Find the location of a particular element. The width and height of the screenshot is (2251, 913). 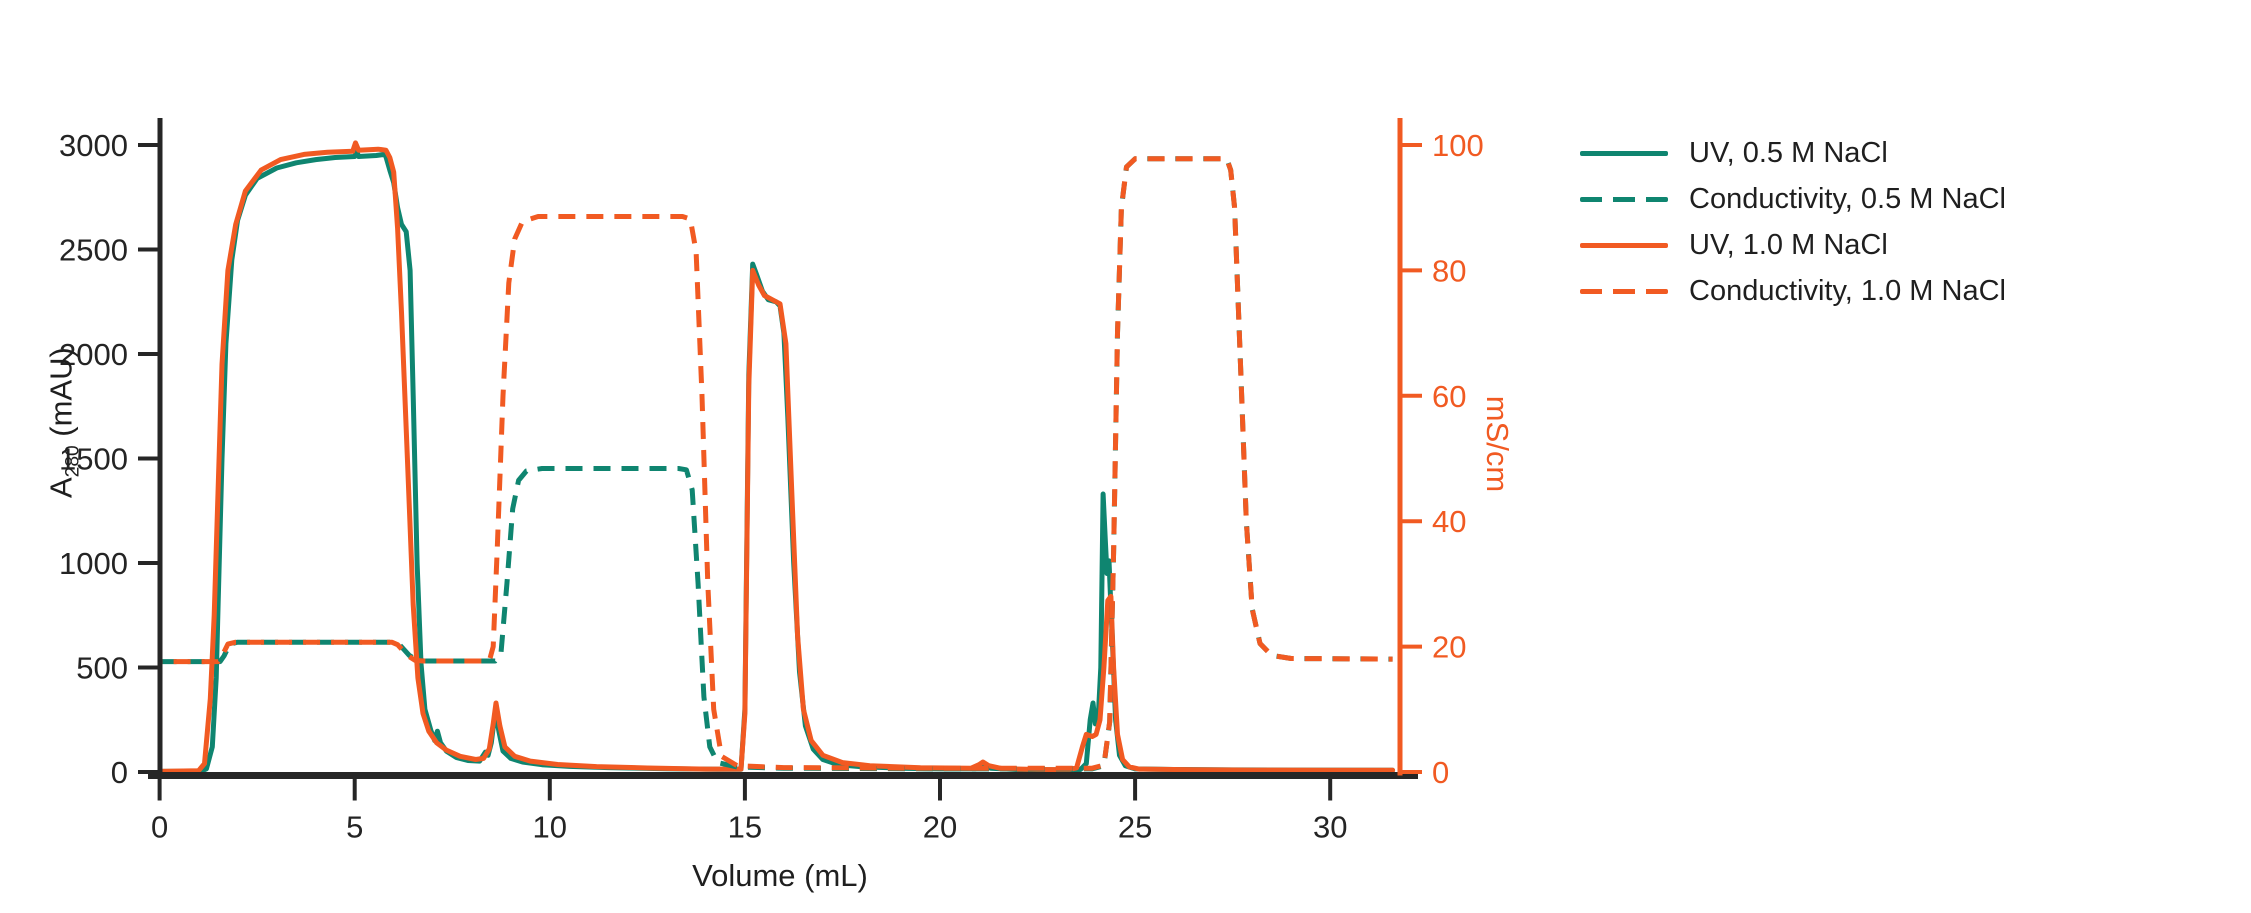

x-tick-label: 30 is located at coordinates (1330, 827).